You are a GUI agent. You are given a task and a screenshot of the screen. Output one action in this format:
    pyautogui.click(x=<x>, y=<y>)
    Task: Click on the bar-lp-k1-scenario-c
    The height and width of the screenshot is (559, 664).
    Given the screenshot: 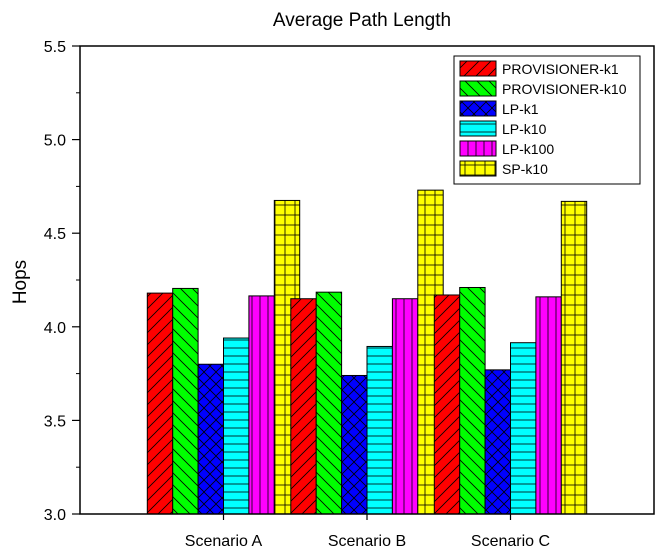 What is the action you would take?
    pyautogui.click(x=498, y=442)
    